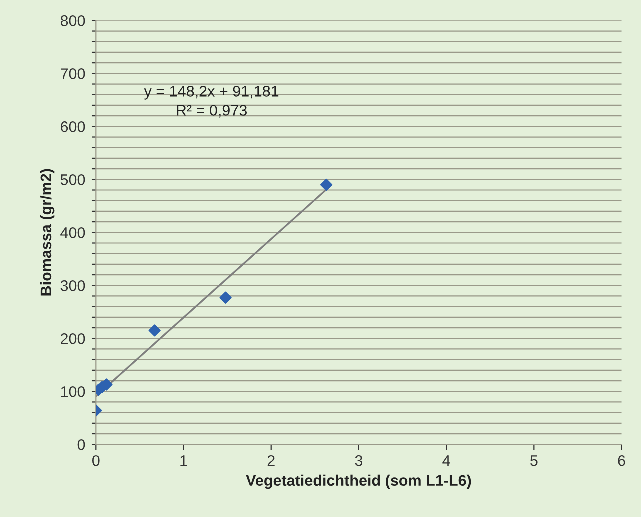 Image resolution: width=641 pixels, height=517 pixels. I want to click on x-tick-label: 5, so click(534, 461).